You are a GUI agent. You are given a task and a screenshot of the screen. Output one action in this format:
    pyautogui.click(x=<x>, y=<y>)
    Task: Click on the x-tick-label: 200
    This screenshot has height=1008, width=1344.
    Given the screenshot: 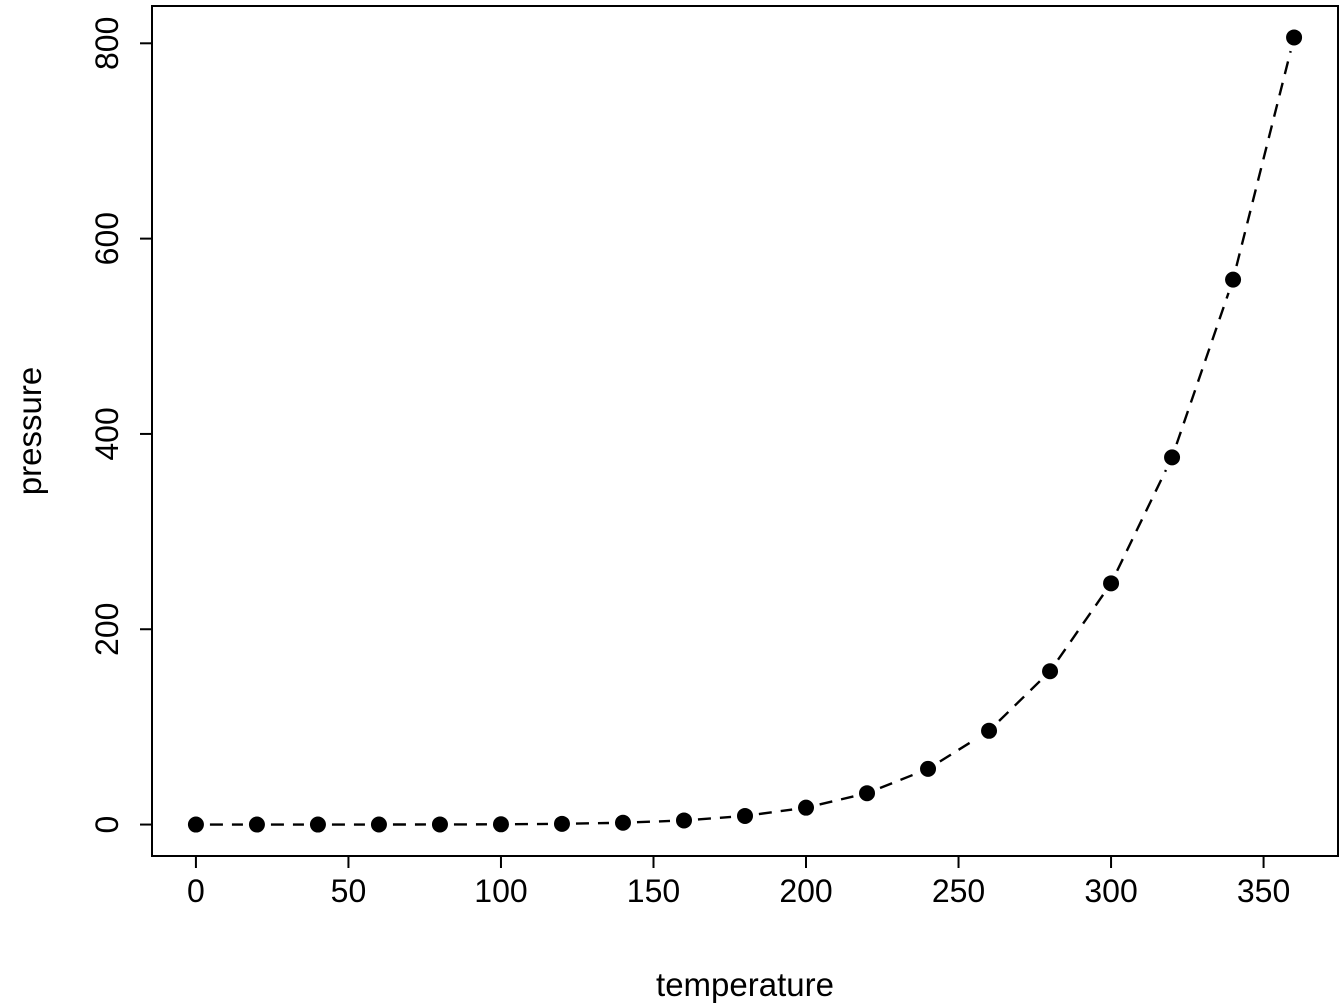 What is the action you would take?
    pyautogui.click(x=805, y=891)
    